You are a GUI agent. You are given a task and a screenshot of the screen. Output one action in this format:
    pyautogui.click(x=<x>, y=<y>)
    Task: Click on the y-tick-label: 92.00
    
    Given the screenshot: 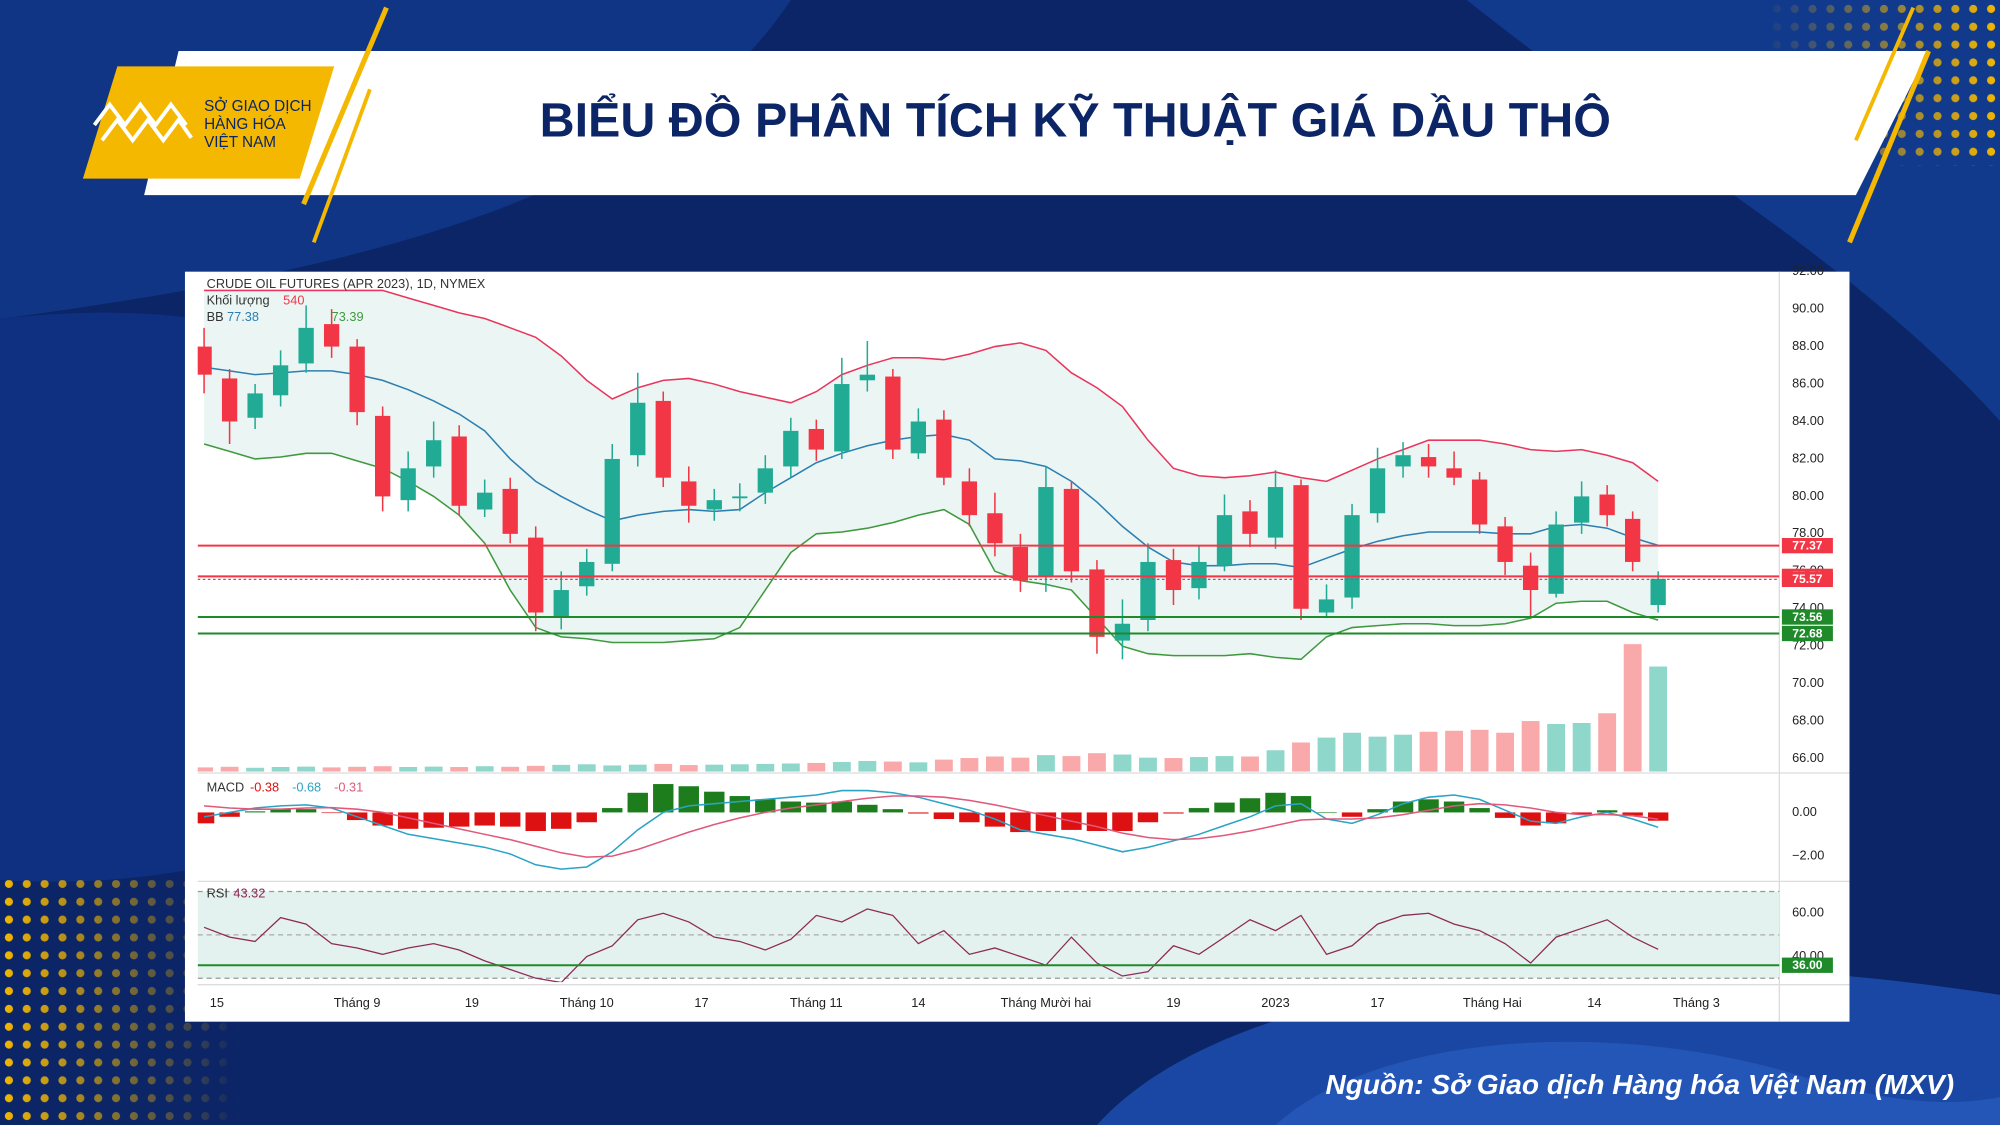 What is the action you would take?
    pyautogui.click(x=1808, y=270)
    